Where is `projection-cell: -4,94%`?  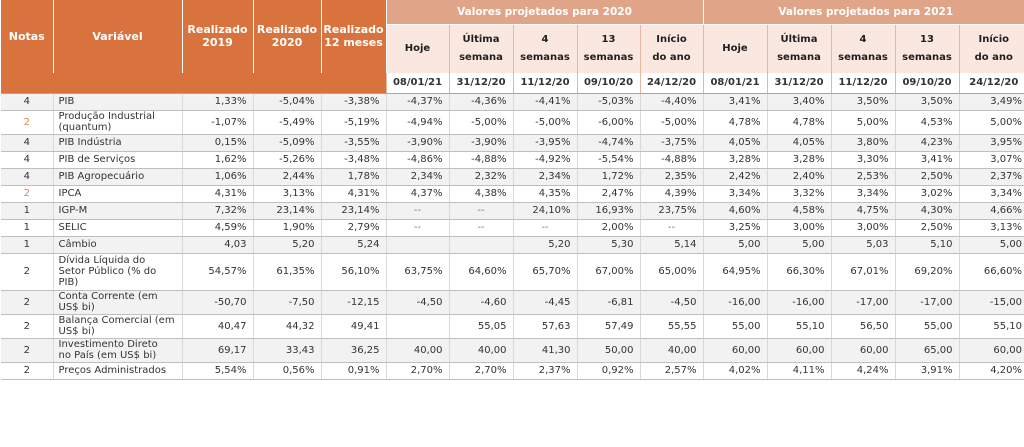 projection-cell: -4,94% is located at coordinates (417, 122).